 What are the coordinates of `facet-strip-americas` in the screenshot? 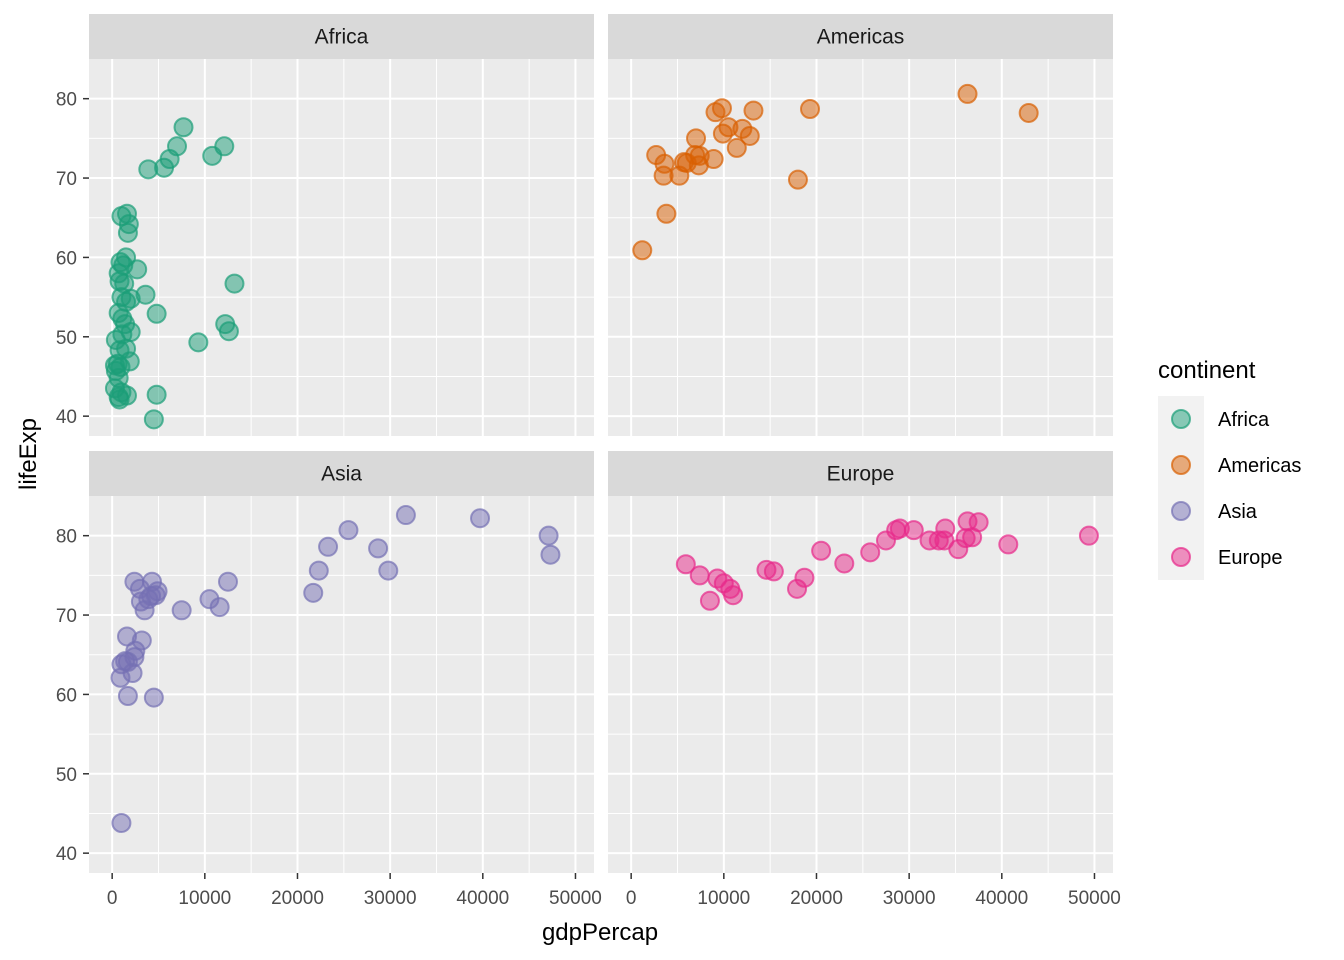 It's located at (860, 36).